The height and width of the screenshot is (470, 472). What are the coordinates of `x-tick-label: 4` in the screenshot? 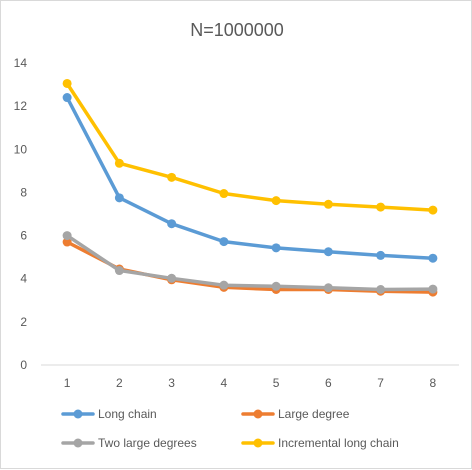 It's located at (224, 383).